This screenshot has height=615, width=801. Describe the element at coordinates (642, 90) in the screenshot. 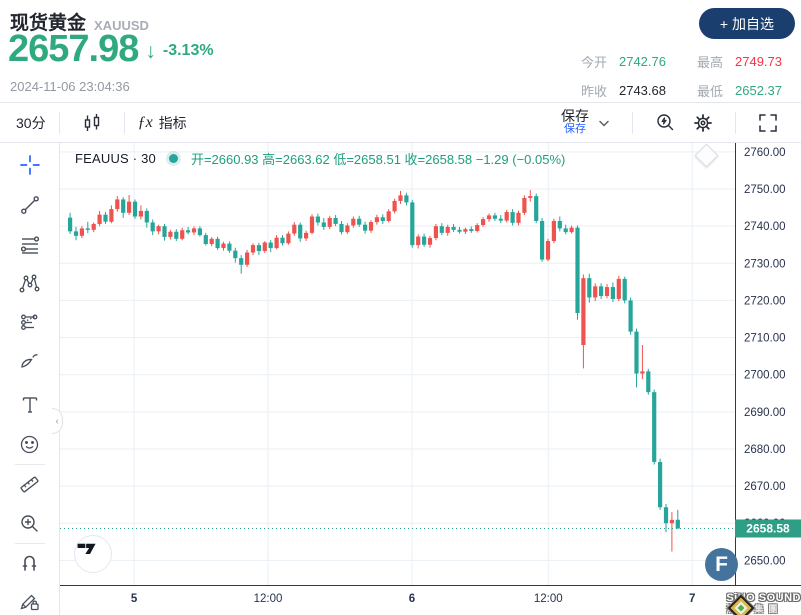

I see `stat-prevclose-value: 2743.68` at that location.